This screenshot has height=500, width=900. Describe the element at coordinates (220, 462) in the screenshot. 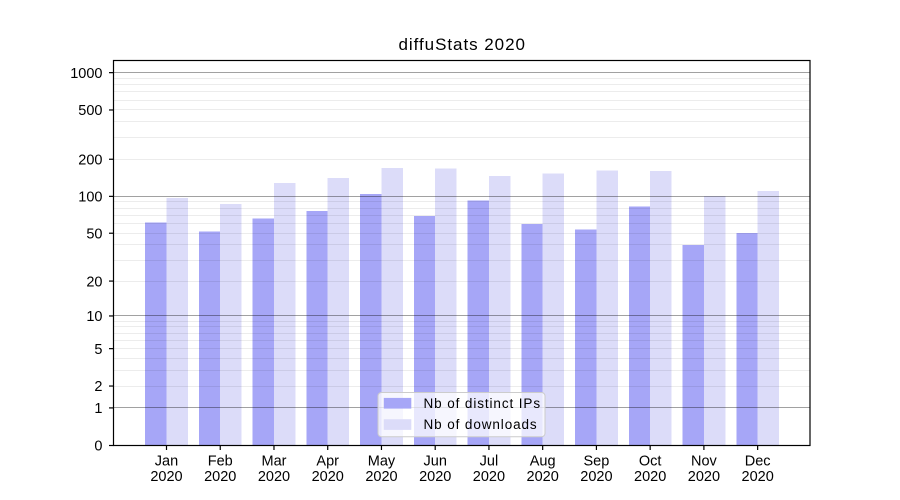

I see `svg-text: Feb` at that location.